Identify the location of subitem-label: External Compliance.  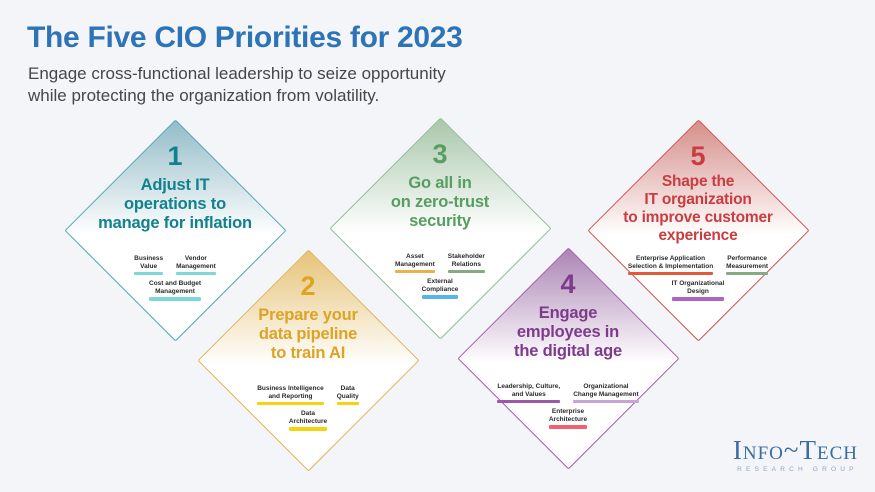
(440, 285).